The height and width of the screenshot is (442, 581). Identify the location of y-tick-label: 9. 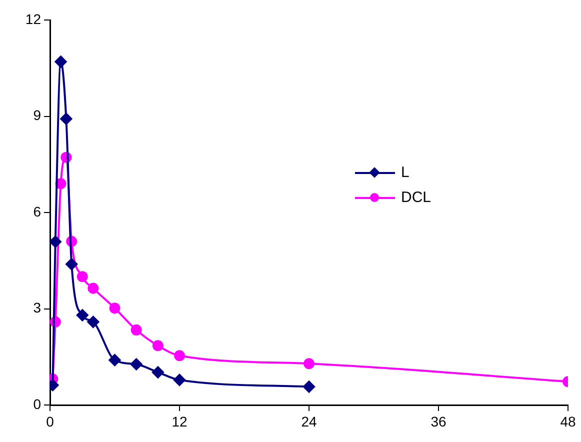
(37, 115).